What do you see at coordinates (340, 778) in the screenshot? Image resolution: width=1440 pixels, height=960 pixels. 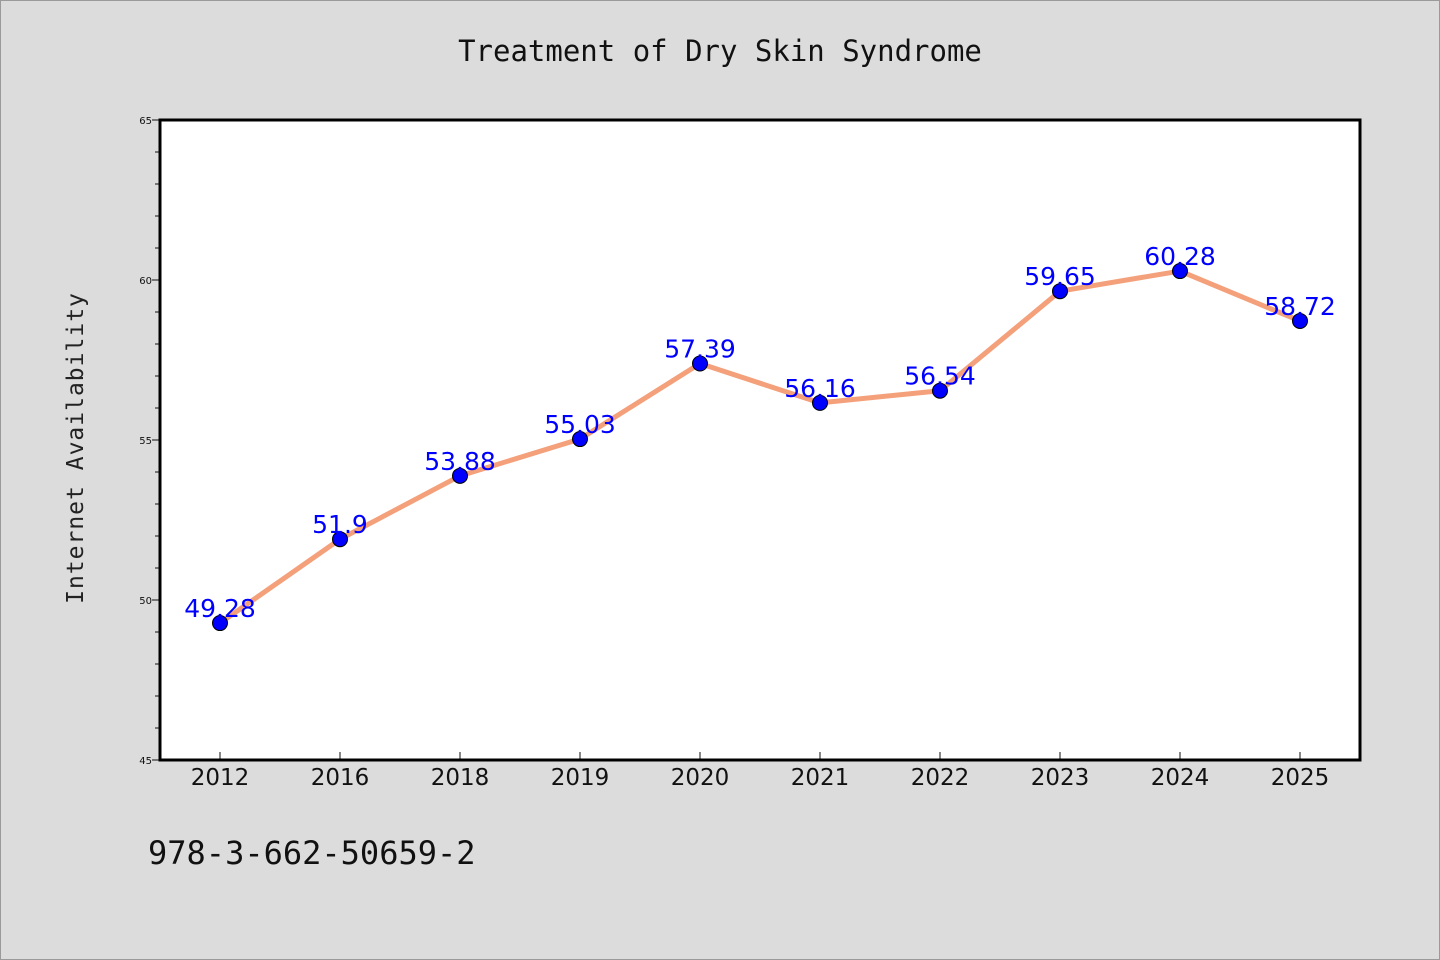 I see `x-tick-label: 2016` at bounding box center [340, 778].